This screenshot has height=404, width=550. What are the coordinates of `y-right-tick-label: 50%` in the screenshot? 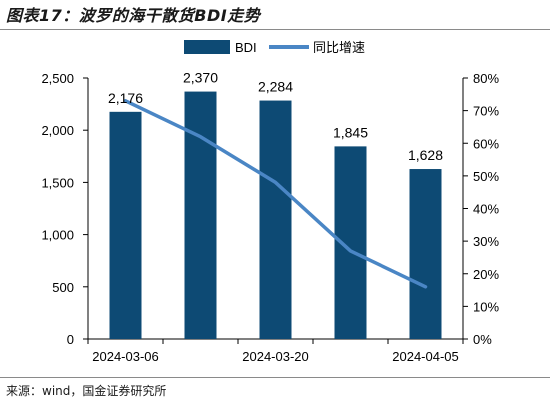 It's located at (486, 176).